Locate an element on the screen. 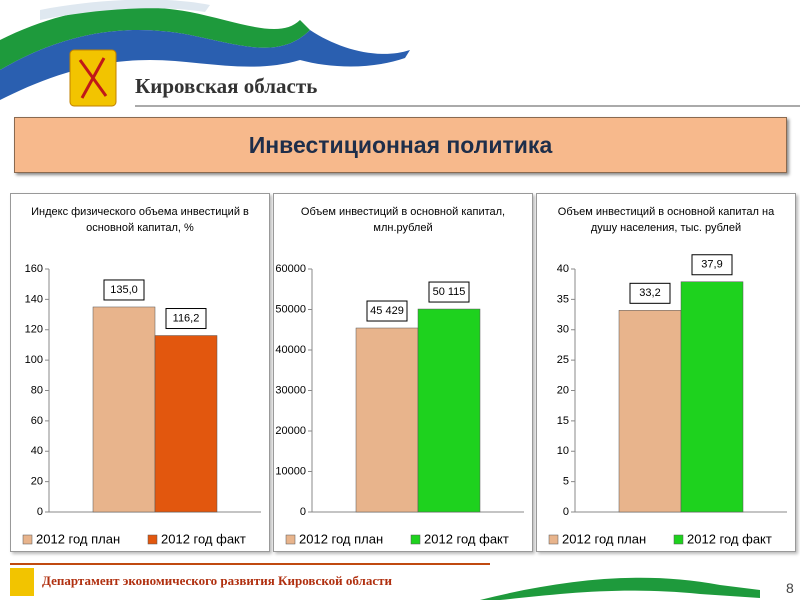 The width and height of the screenshot is (800, 600). footer-decoration is located at coordinates (385, 581).